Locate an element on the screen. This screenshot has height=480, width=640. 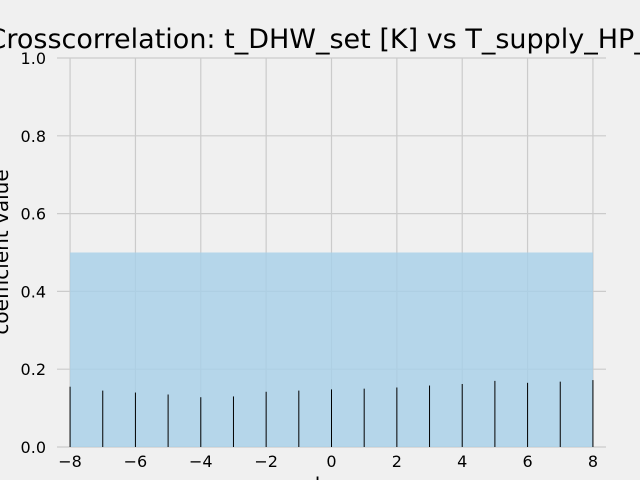
x-tick-label: −8 is located at coordinates (70, 461).